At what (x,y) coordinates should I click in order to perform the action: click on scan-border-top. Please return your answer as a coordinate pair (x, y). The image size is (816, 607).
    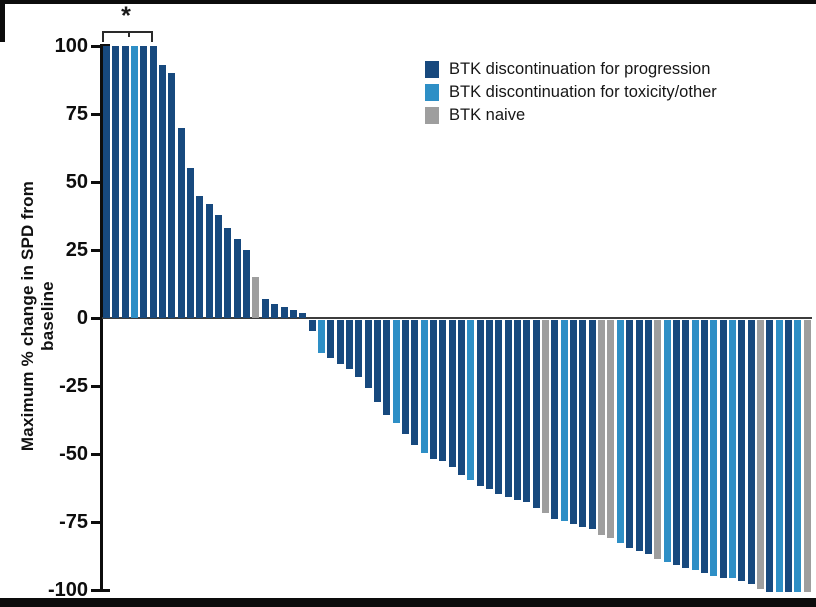
    Looking at the image, I should click on (408, 2).